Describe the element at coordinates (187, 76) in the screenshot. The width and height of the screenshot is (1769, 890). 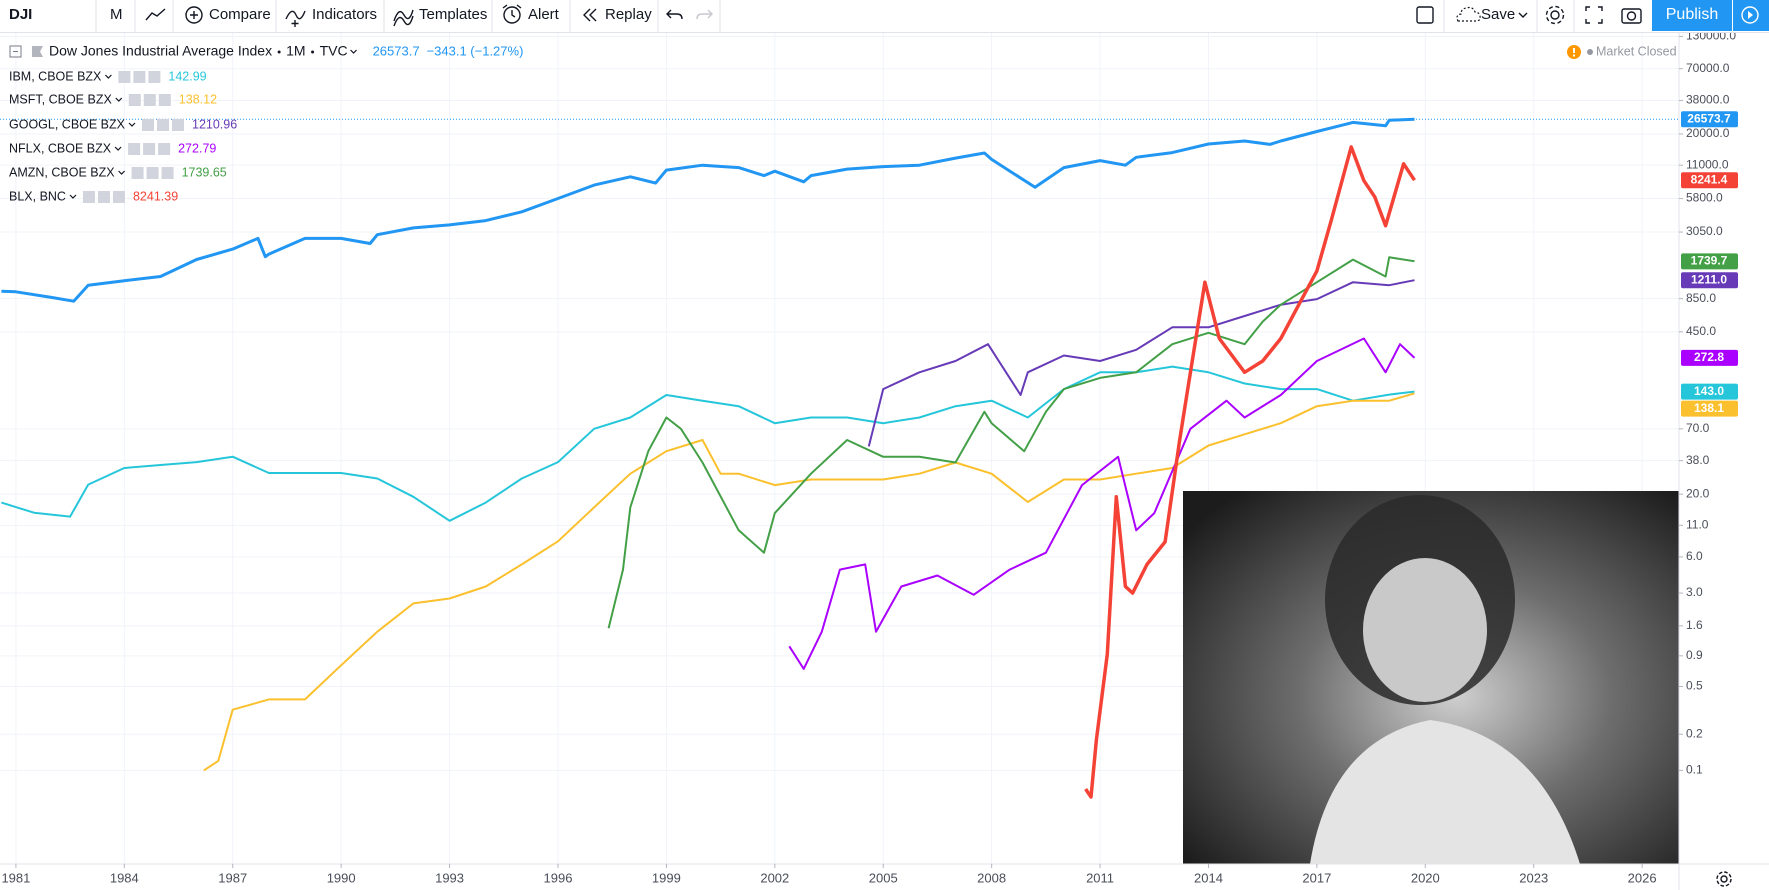
I see `legend-value: 142.99` at that location.